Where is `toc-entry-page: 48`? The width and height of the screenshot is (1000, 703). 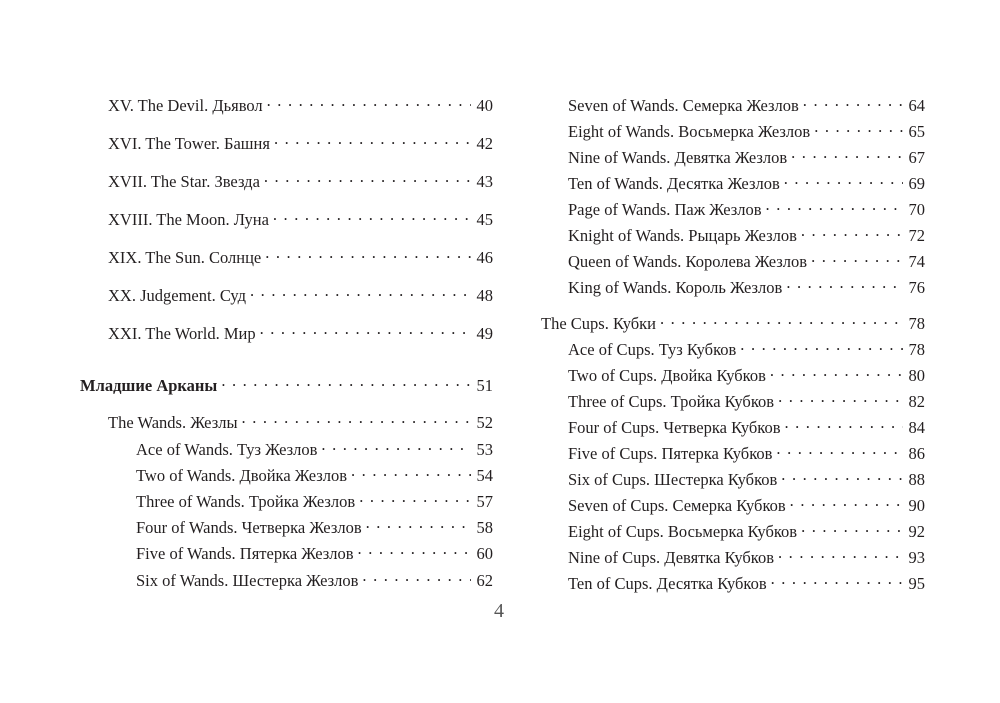 toc-entry-page: 48 is located at coordinates (485, 295).